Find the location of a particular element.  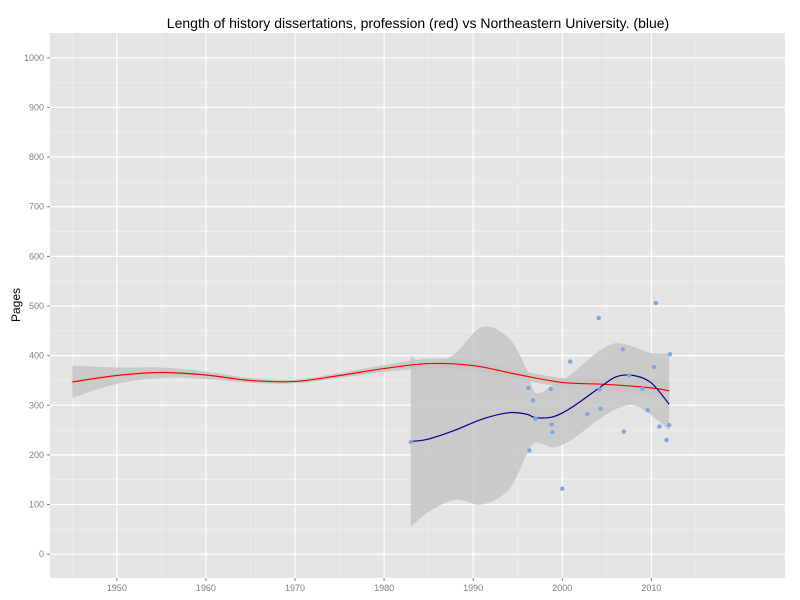

x-tick-label: 1980 is located at coordinates (384, 588).